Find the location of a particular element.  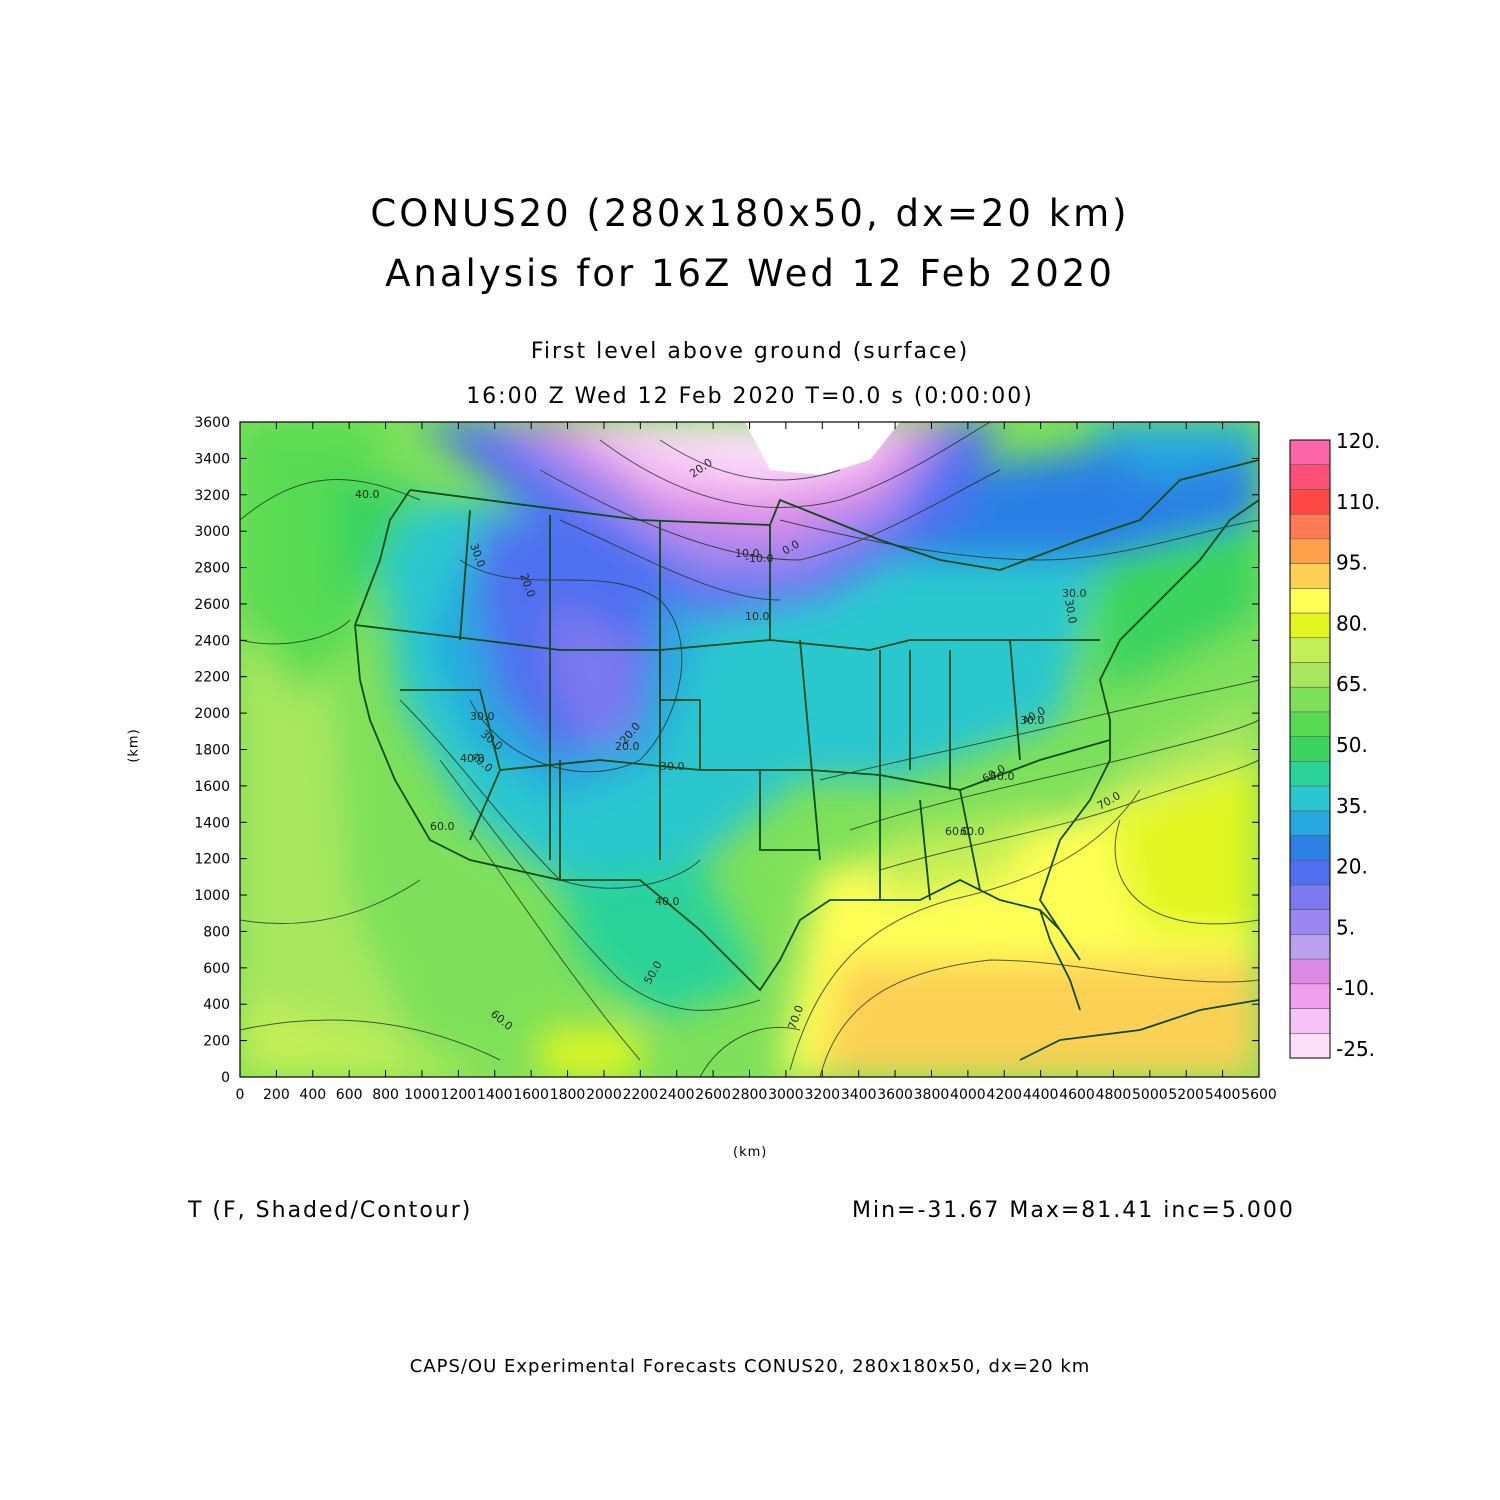

x-tick-label: 400 is located at coordinates (312, 1095).